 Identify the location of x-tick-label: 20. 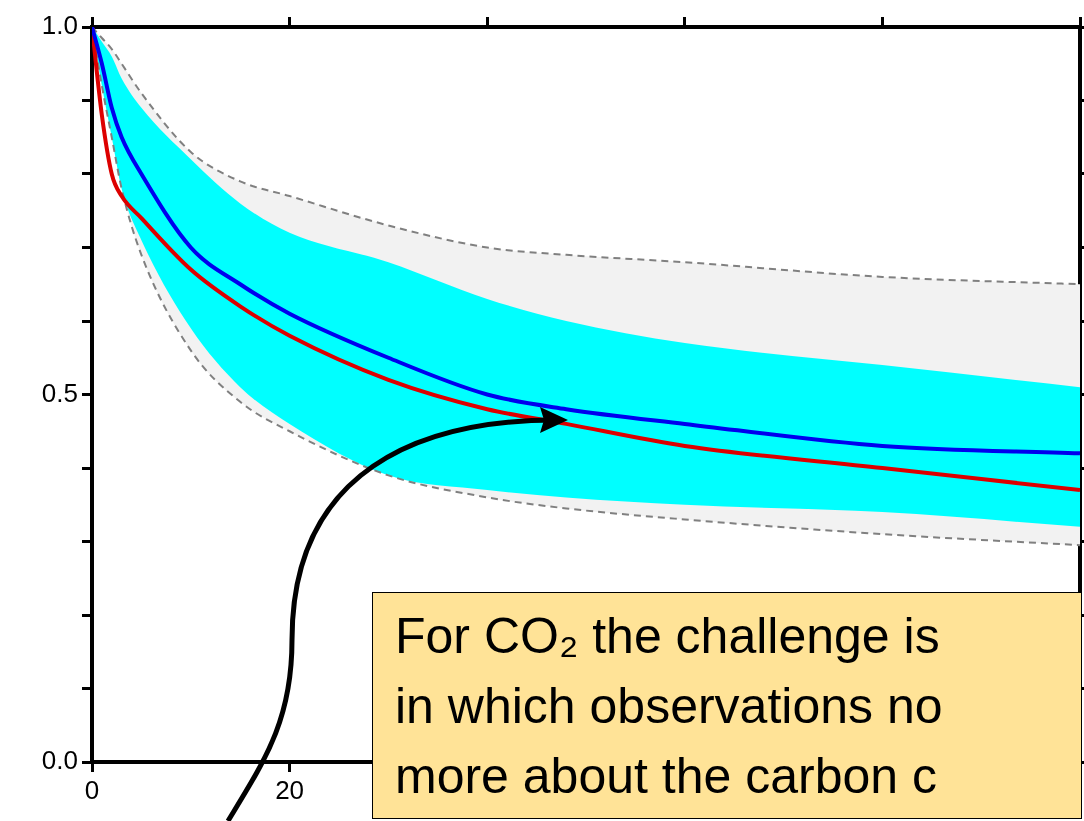
(290, 789).